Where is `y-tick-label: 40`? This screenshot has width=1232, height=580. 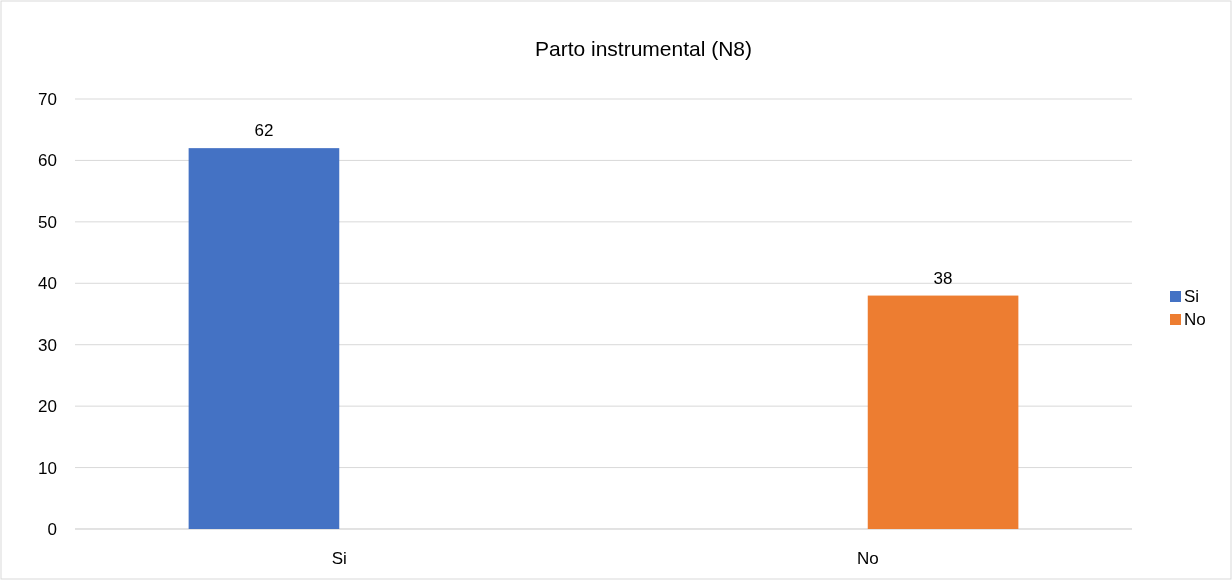 y-tick-label: 40 is located at coordinates (47, 284).